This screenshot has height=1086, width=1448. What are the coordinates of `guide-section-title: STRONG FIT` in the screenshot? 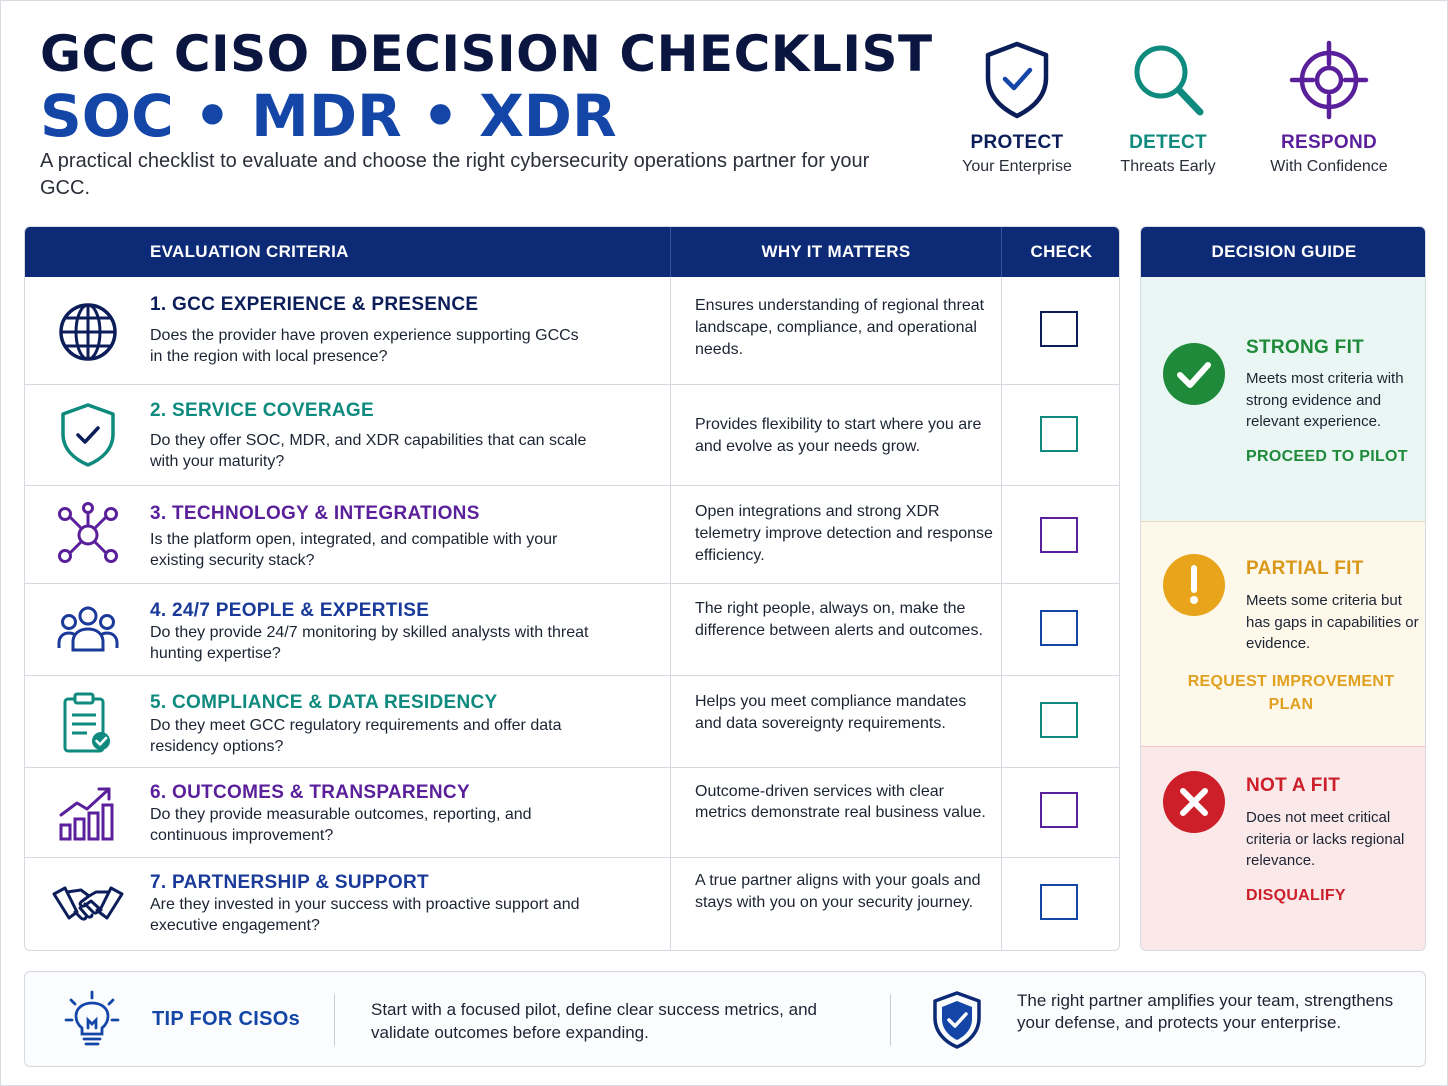 It's located at (1305, 347).